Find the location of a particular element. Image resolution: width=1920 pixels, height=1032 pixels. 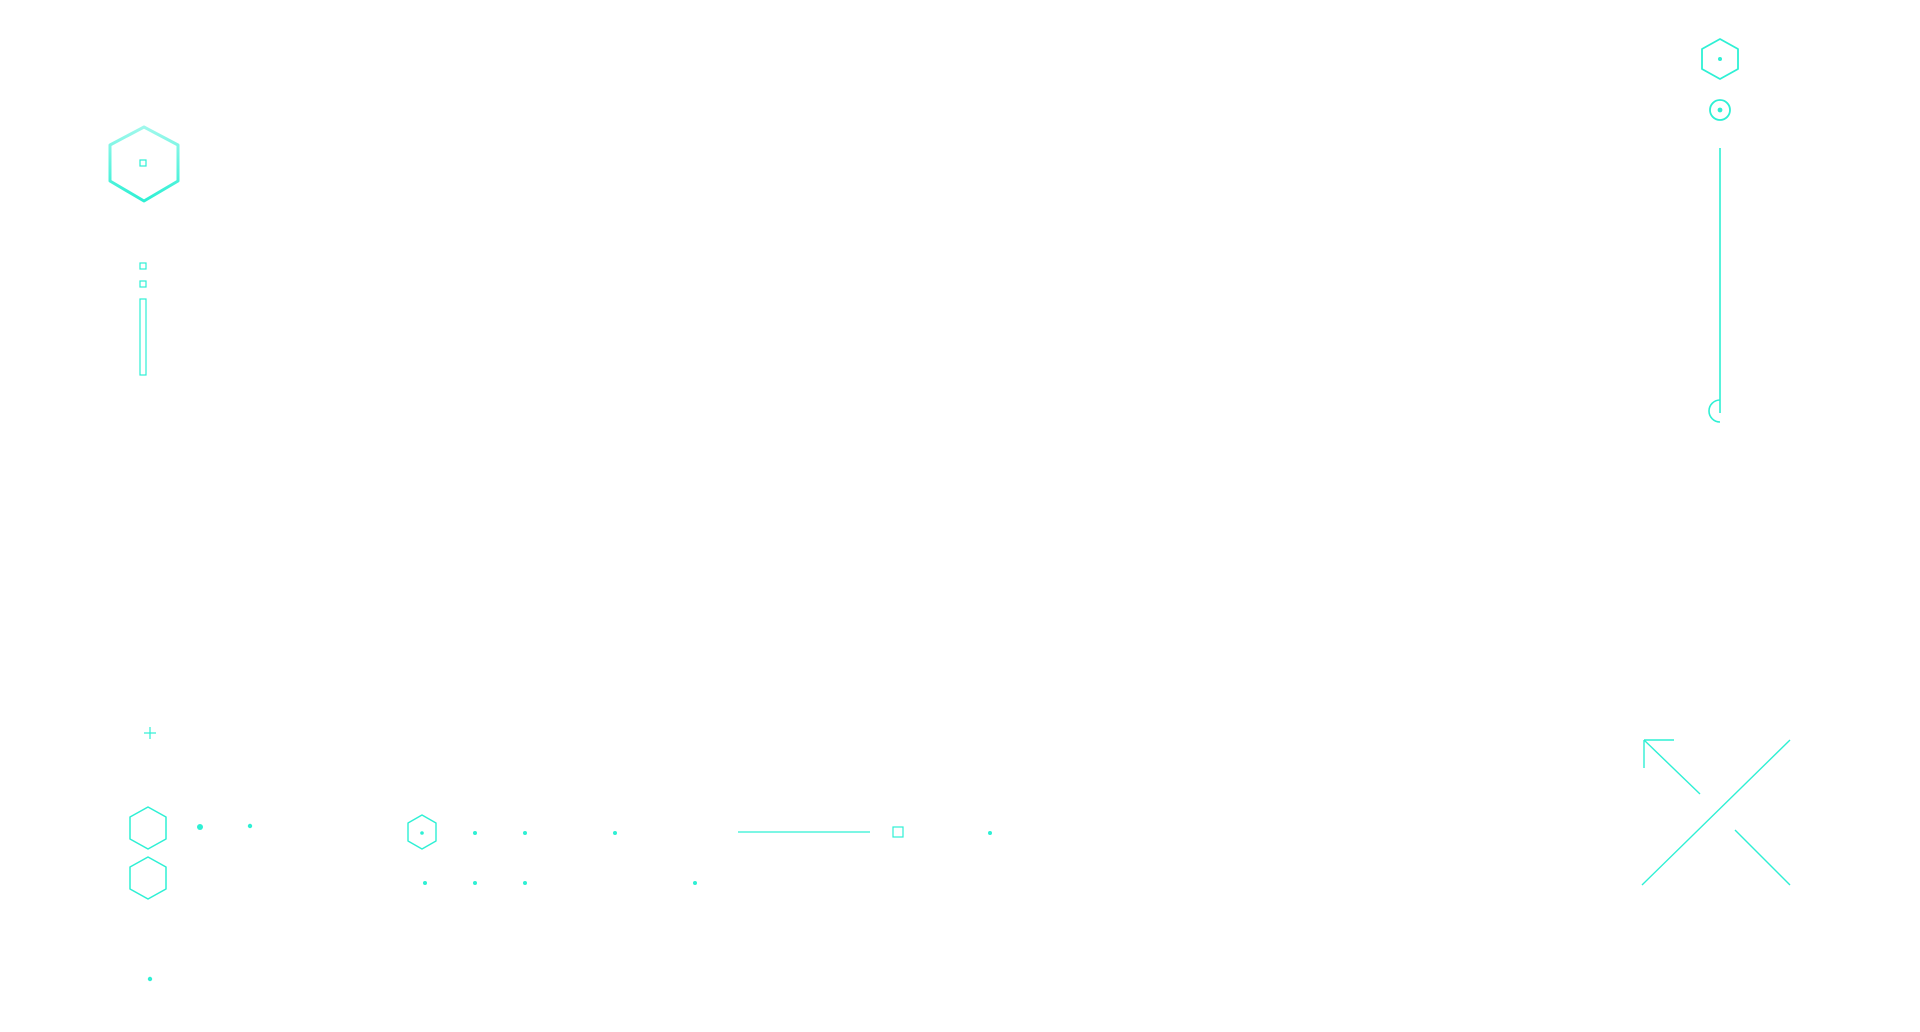

half-circle-icon is located at coordinates (1714, 411).